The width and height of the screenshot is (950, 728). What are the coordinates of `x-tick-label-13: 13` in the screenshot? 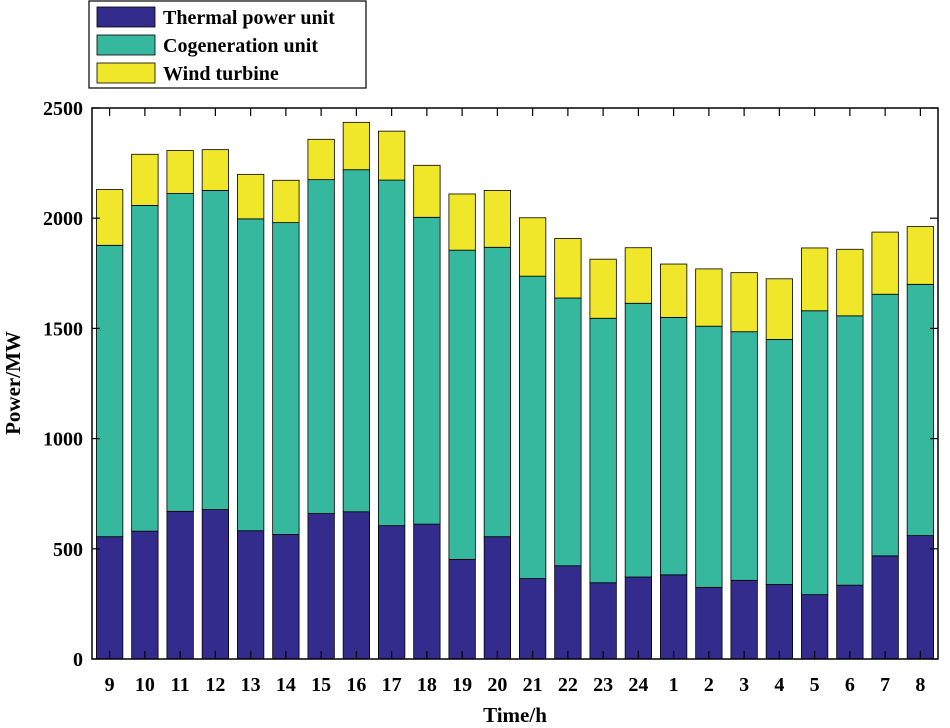 It's located at (251, 685).